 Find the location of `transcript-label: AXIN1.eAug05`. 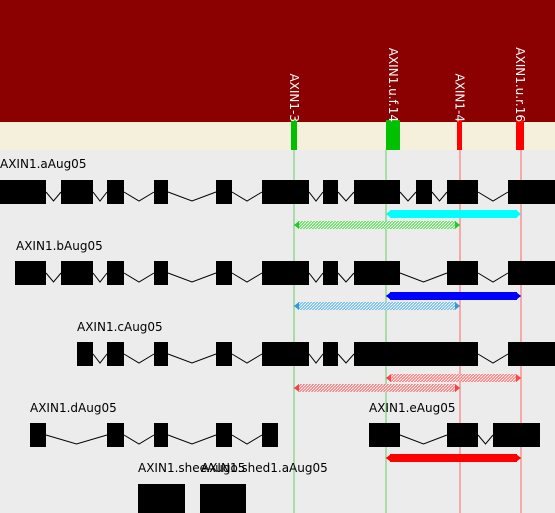

transcript-label: AXIN1.eAug05 is located at coordinates (412, 408).